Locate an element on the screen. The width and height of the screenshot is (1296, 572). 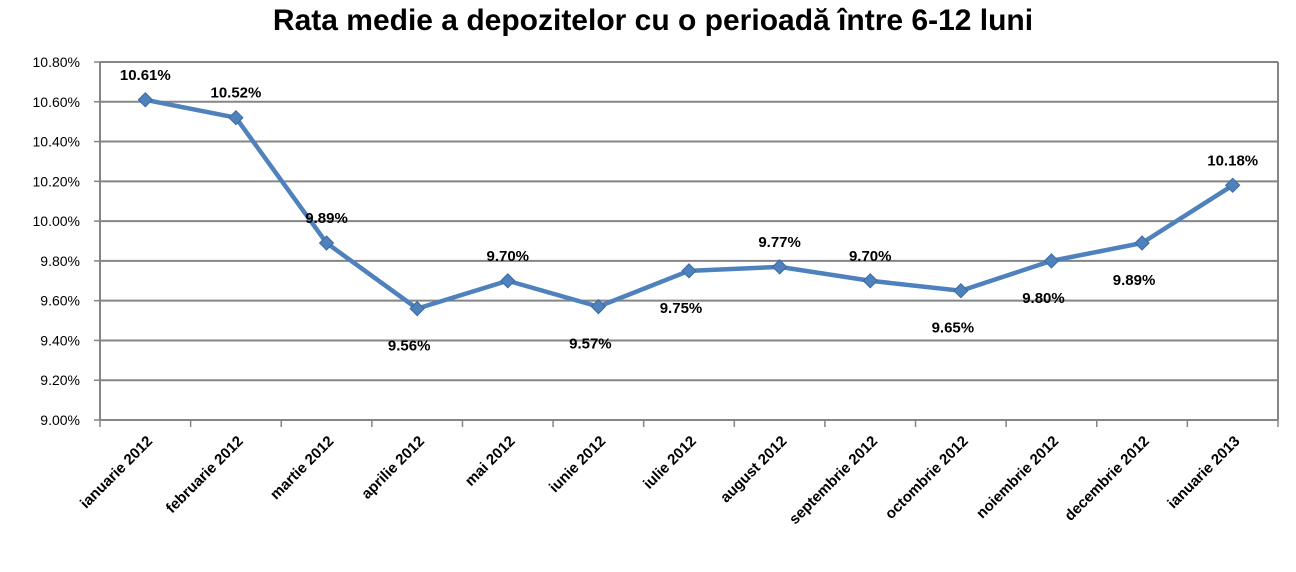
x-tick-label: ianuarie 2013 is located at coordinates (1203, 472).